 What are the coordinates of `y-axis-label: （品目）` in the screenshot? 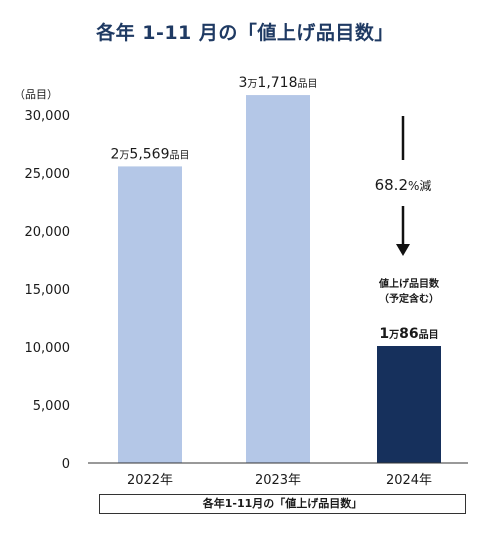 It's located at (36, 94).